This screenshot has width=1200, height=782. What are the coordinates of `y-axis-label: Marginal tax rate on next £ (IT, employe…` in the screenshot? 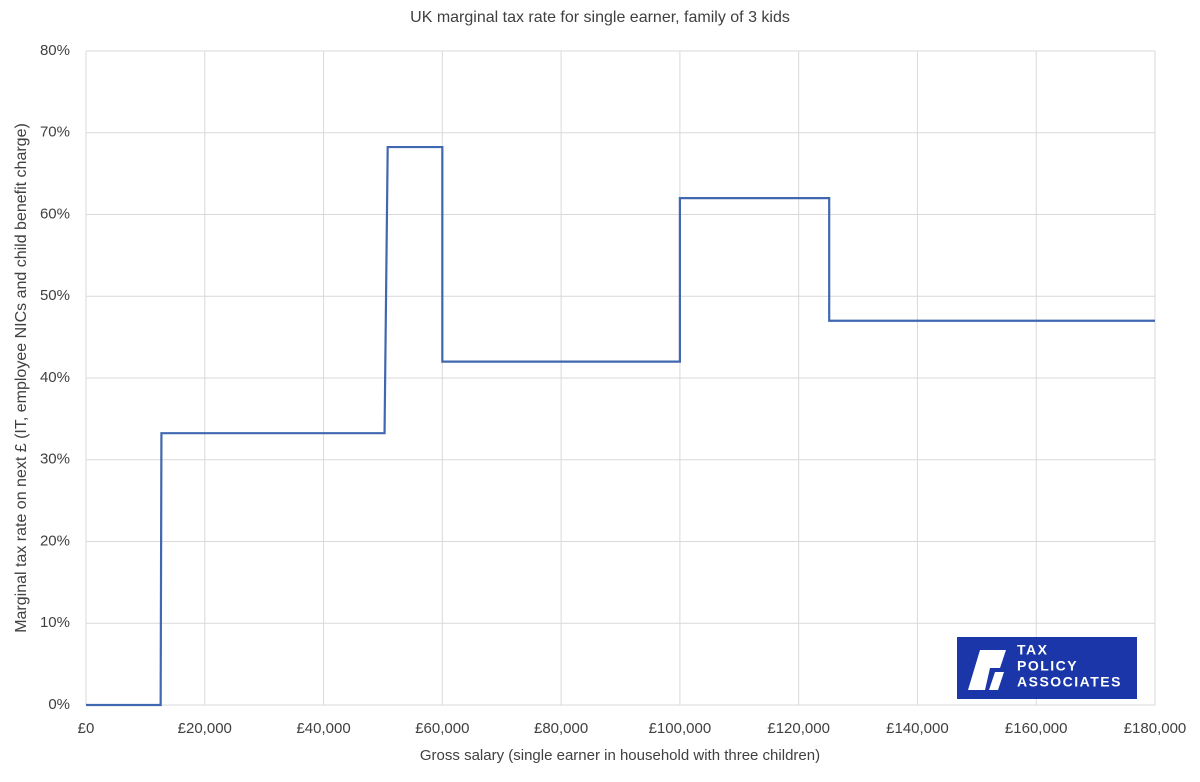 It's located at (21, 378).